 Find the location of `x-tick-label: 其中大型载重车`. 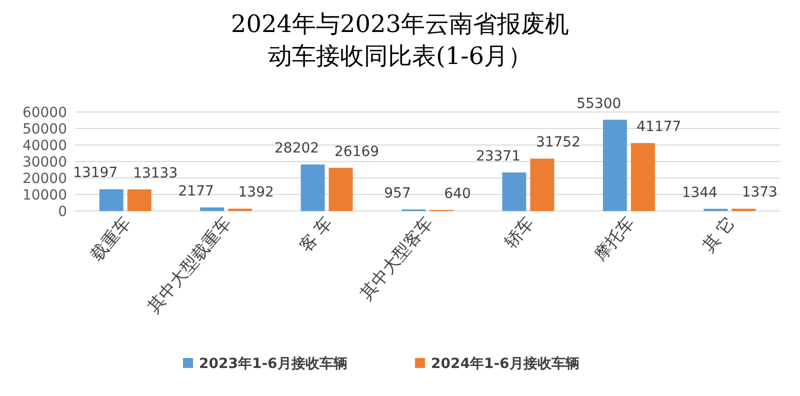

x-tick-label: 其中大型载重车 is located at coordinates (190, 265).